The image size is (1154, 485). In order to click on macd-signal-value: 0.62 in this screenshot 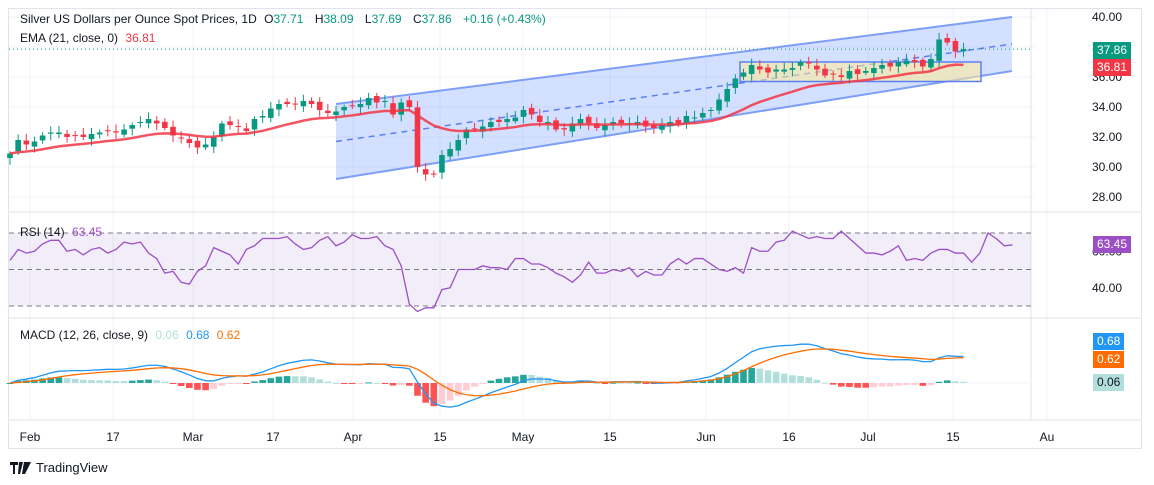, I will do `click(228, 335)`.